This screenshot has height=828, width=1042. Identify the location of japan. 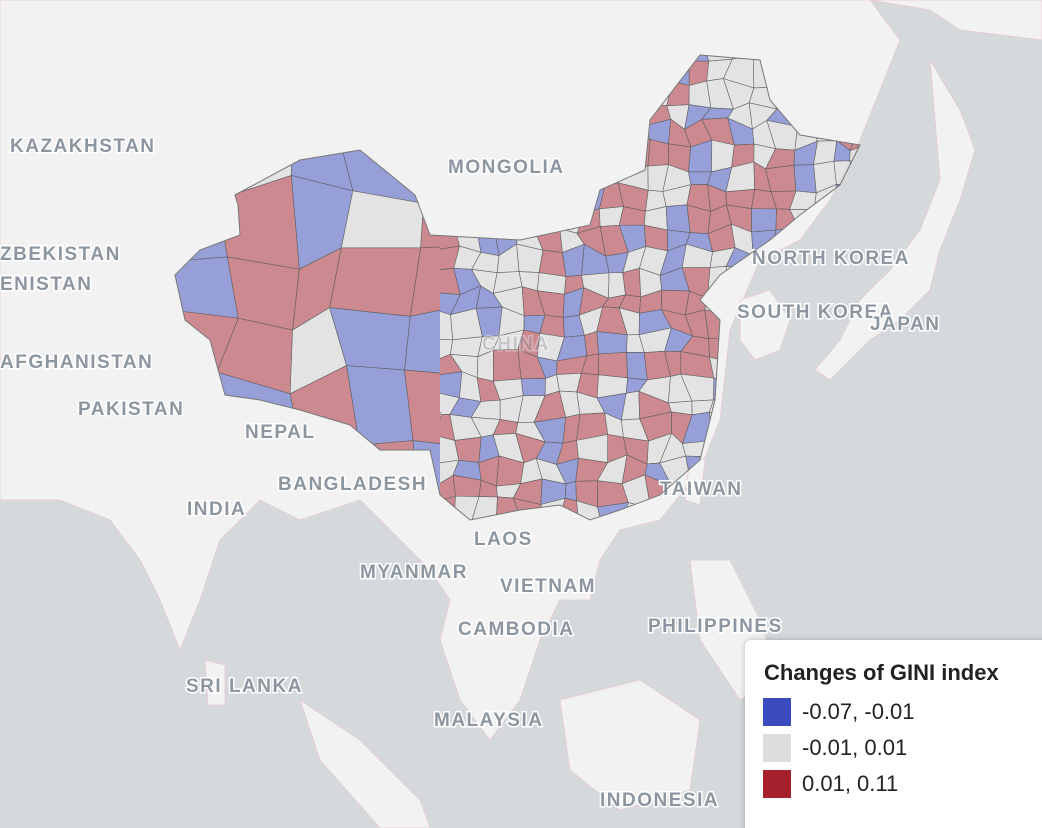
(895, 220).